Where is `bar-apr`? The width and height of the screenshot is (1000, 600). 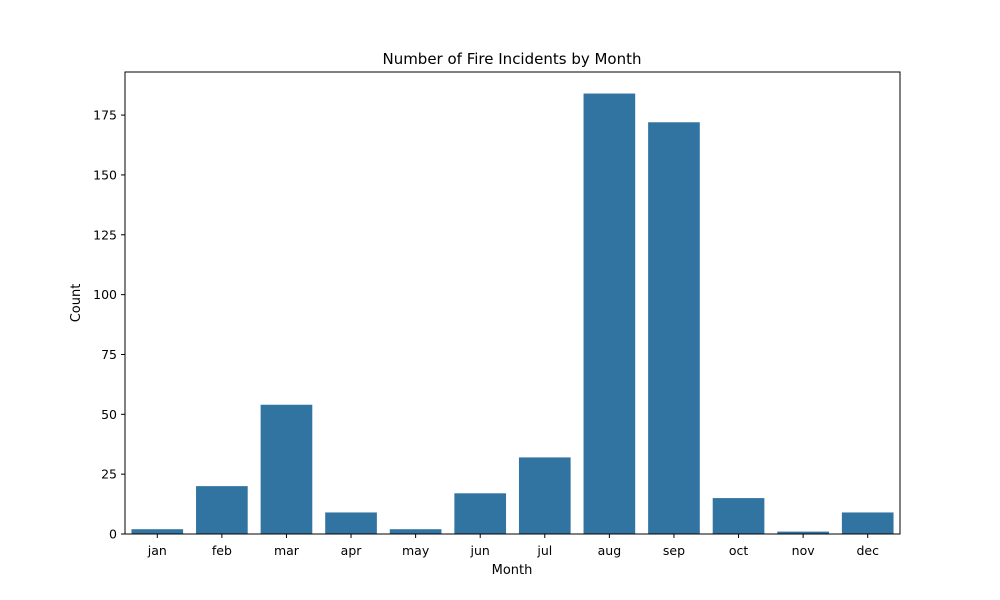 bar-apr is located at coordinates (351, 523).